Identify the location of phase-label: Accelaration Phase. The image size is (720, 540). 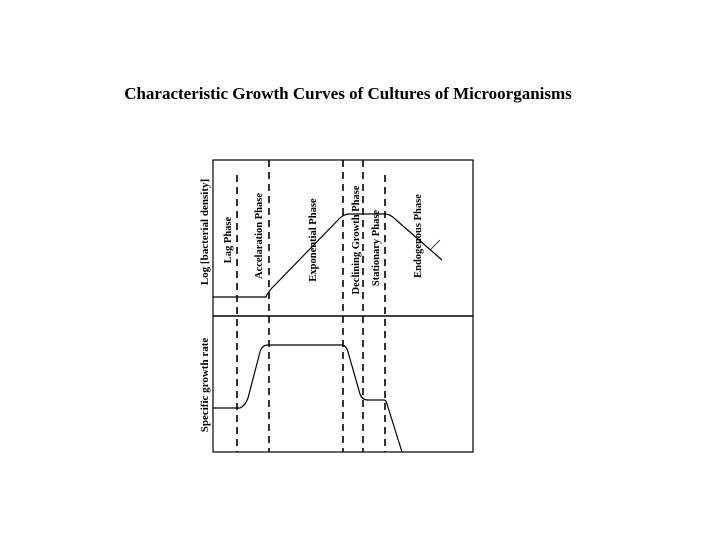
(259, 236).